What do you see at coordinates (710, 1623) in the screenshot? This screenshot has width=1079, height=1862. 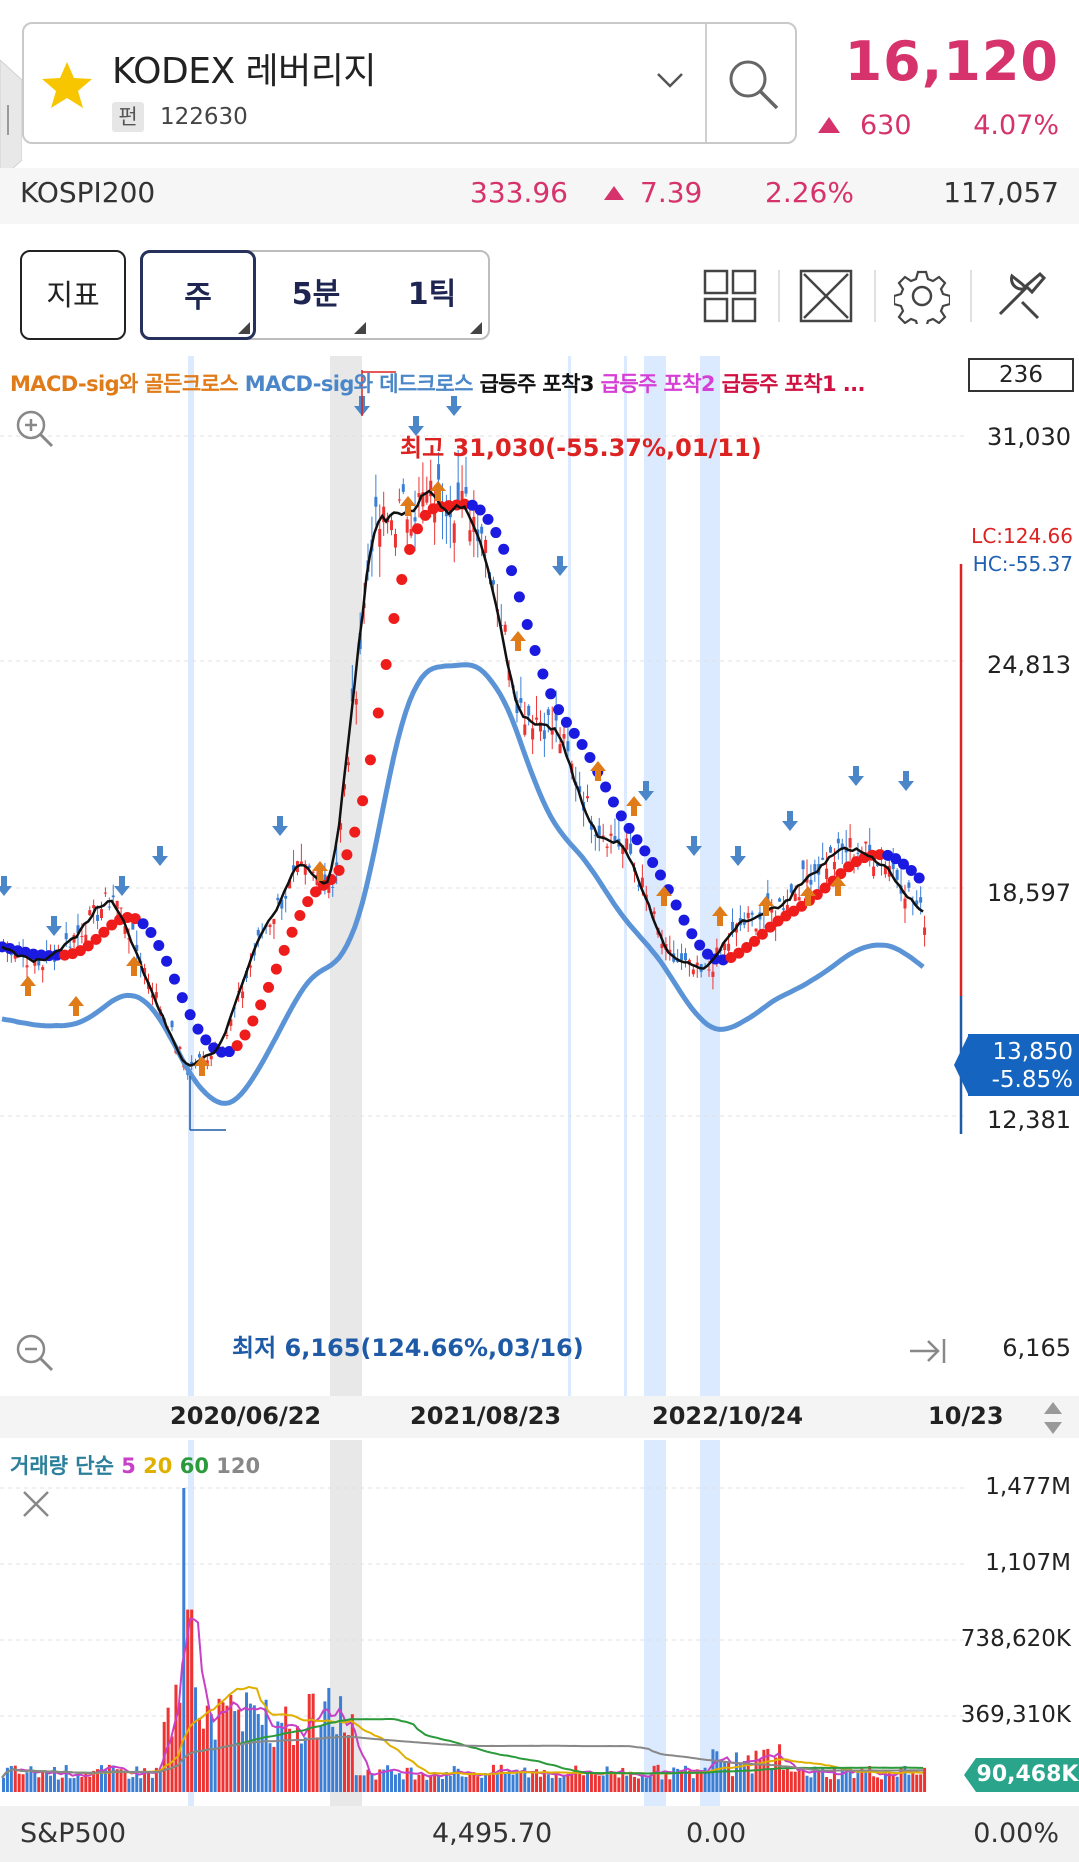 I see `highlight-band` at bounding box center [710, 1623].